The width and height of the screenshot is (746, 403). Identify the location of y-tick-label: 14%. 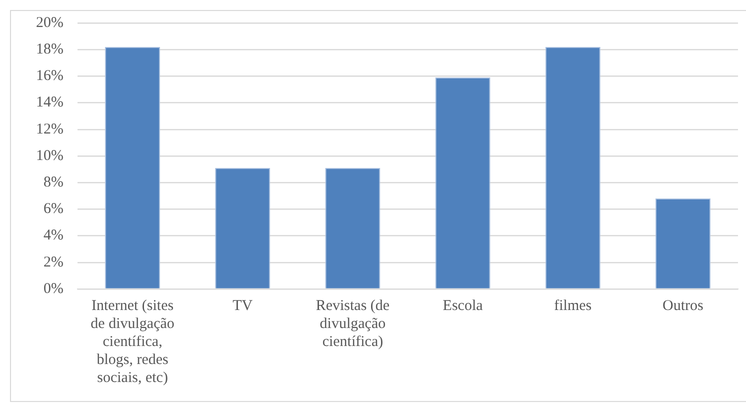
(50, 102).